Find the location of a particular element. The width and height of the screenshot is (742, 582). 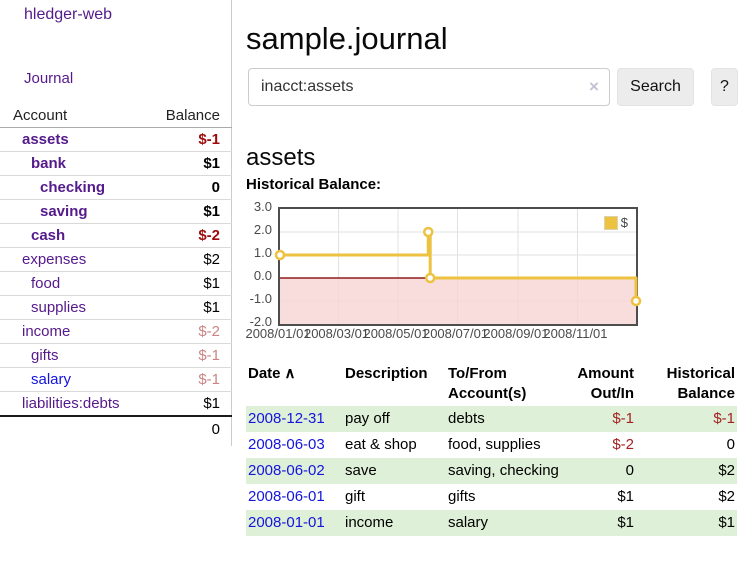

sidebar-account-row: saving $1 is located at coordinates (116, 212).